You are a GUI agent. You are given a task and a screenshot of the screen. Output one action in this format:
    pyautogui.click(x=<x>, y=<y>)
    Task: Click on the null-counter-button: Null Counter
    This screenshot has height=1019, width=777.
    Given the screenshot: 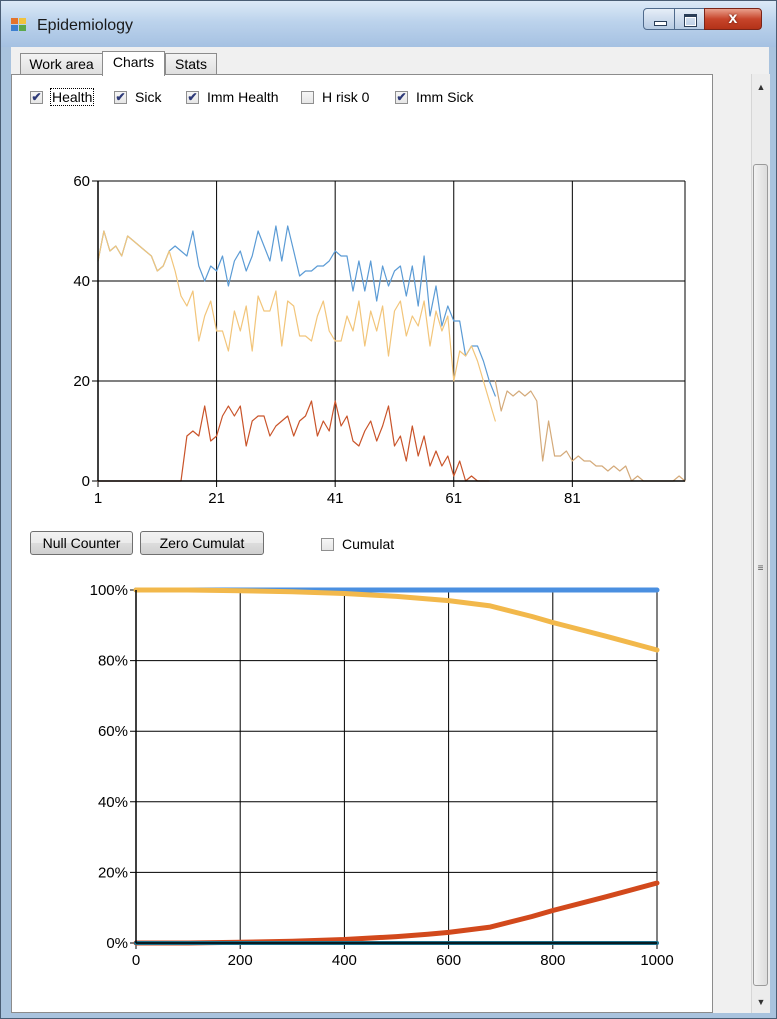 What is the action you would take?
    pyautogui.click(x=81, y=543)
    